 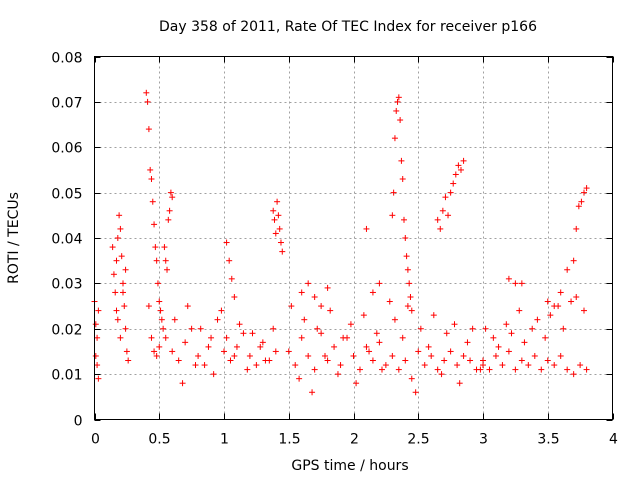 I want to click on y-tick-label: 0.04, so click(x=66, y=240).